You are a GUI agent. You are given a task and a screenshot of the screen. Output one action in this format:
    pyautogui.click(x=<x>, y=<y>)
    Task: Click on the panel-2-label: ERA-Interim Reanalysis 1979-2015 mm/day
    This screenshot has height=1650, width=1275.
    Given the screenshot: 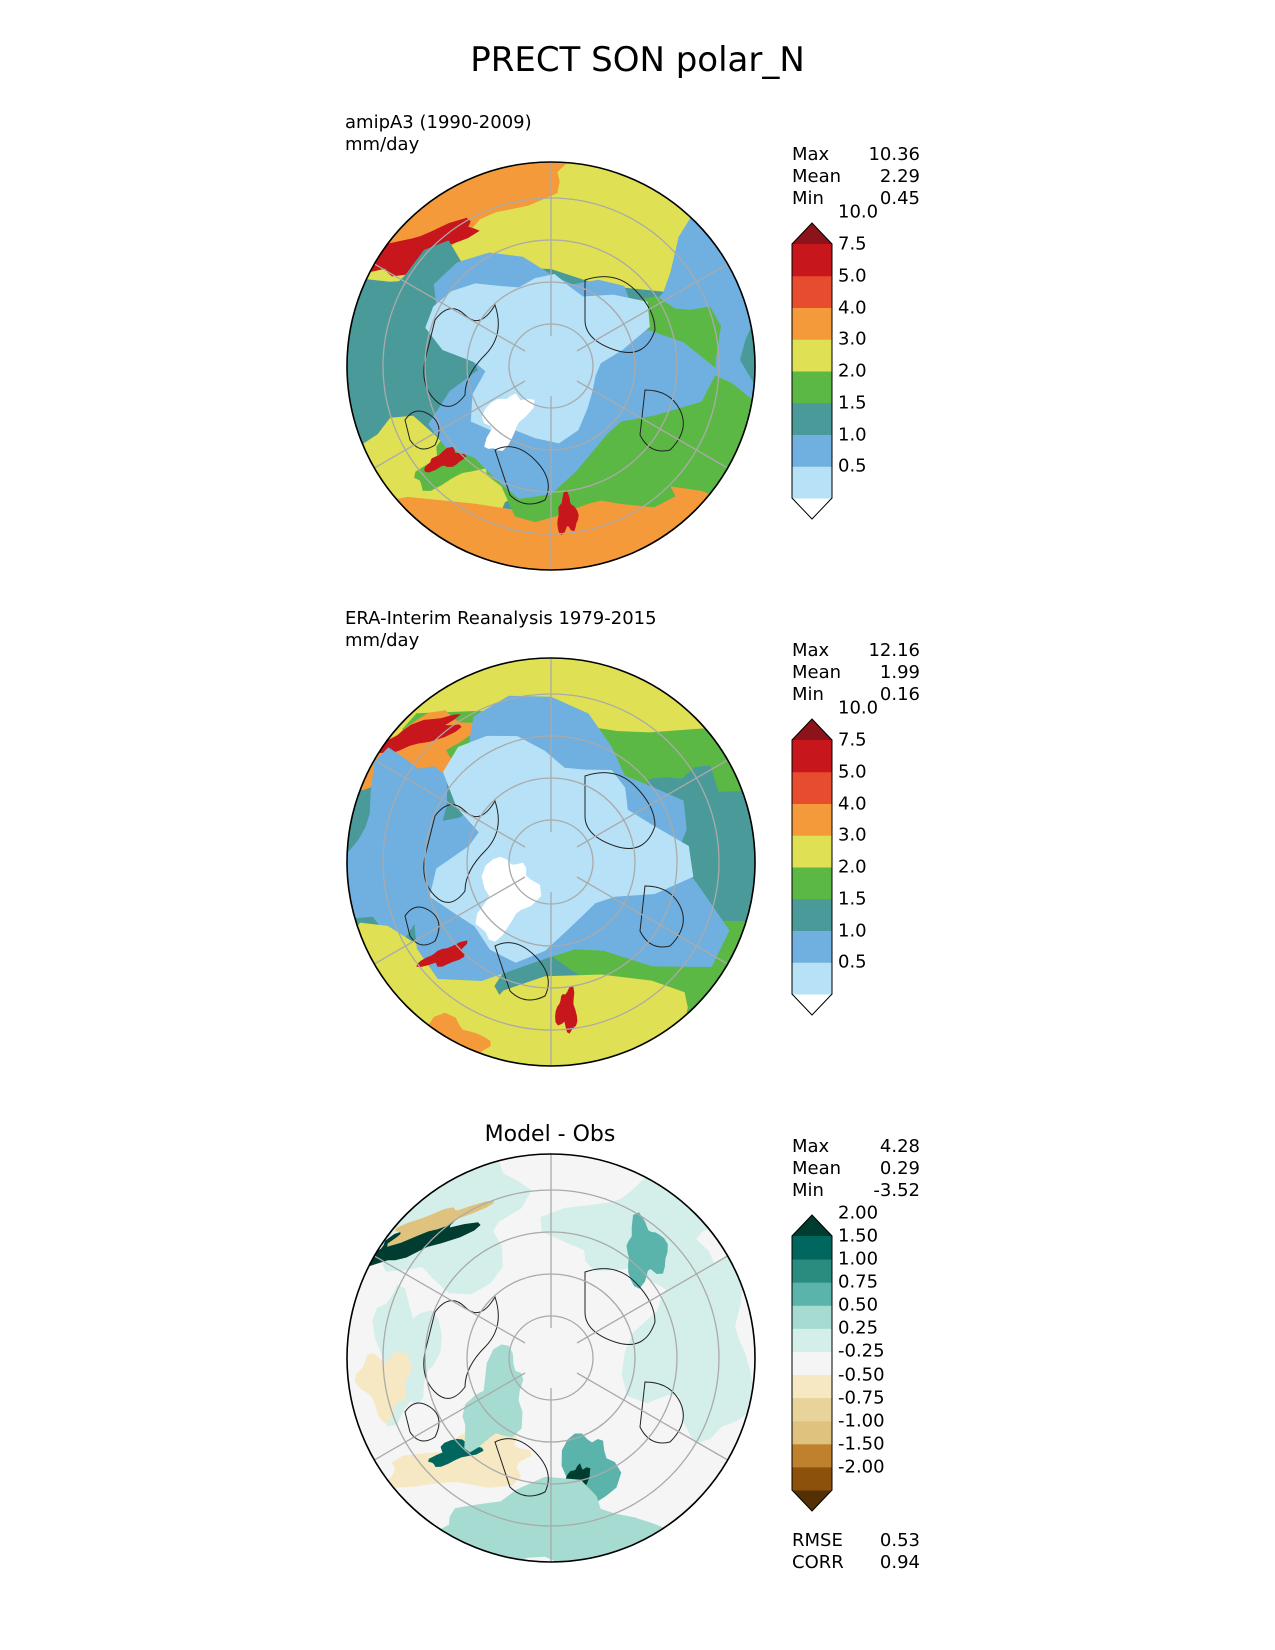 What is the action you would take?
    pyautogui.click(x=501, y=630)
    